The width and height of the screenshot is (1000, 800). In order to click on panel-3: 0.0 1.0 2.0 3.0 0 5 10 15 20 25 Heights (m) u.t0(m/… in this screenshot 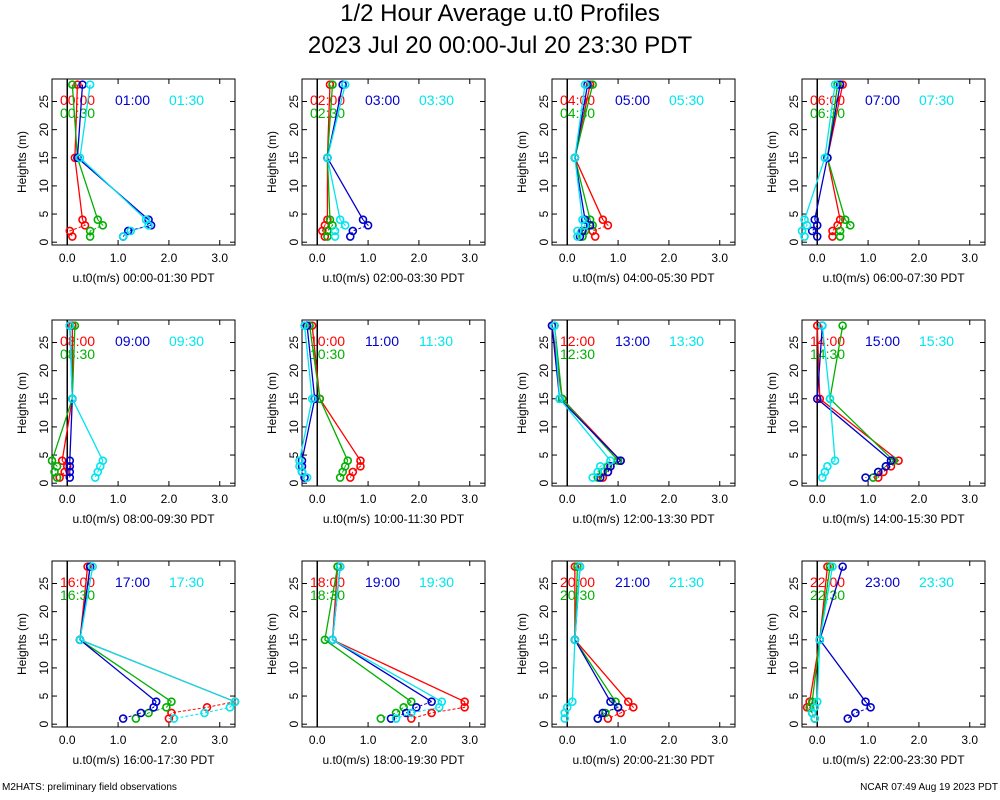, I will do `click(625, 181)`.